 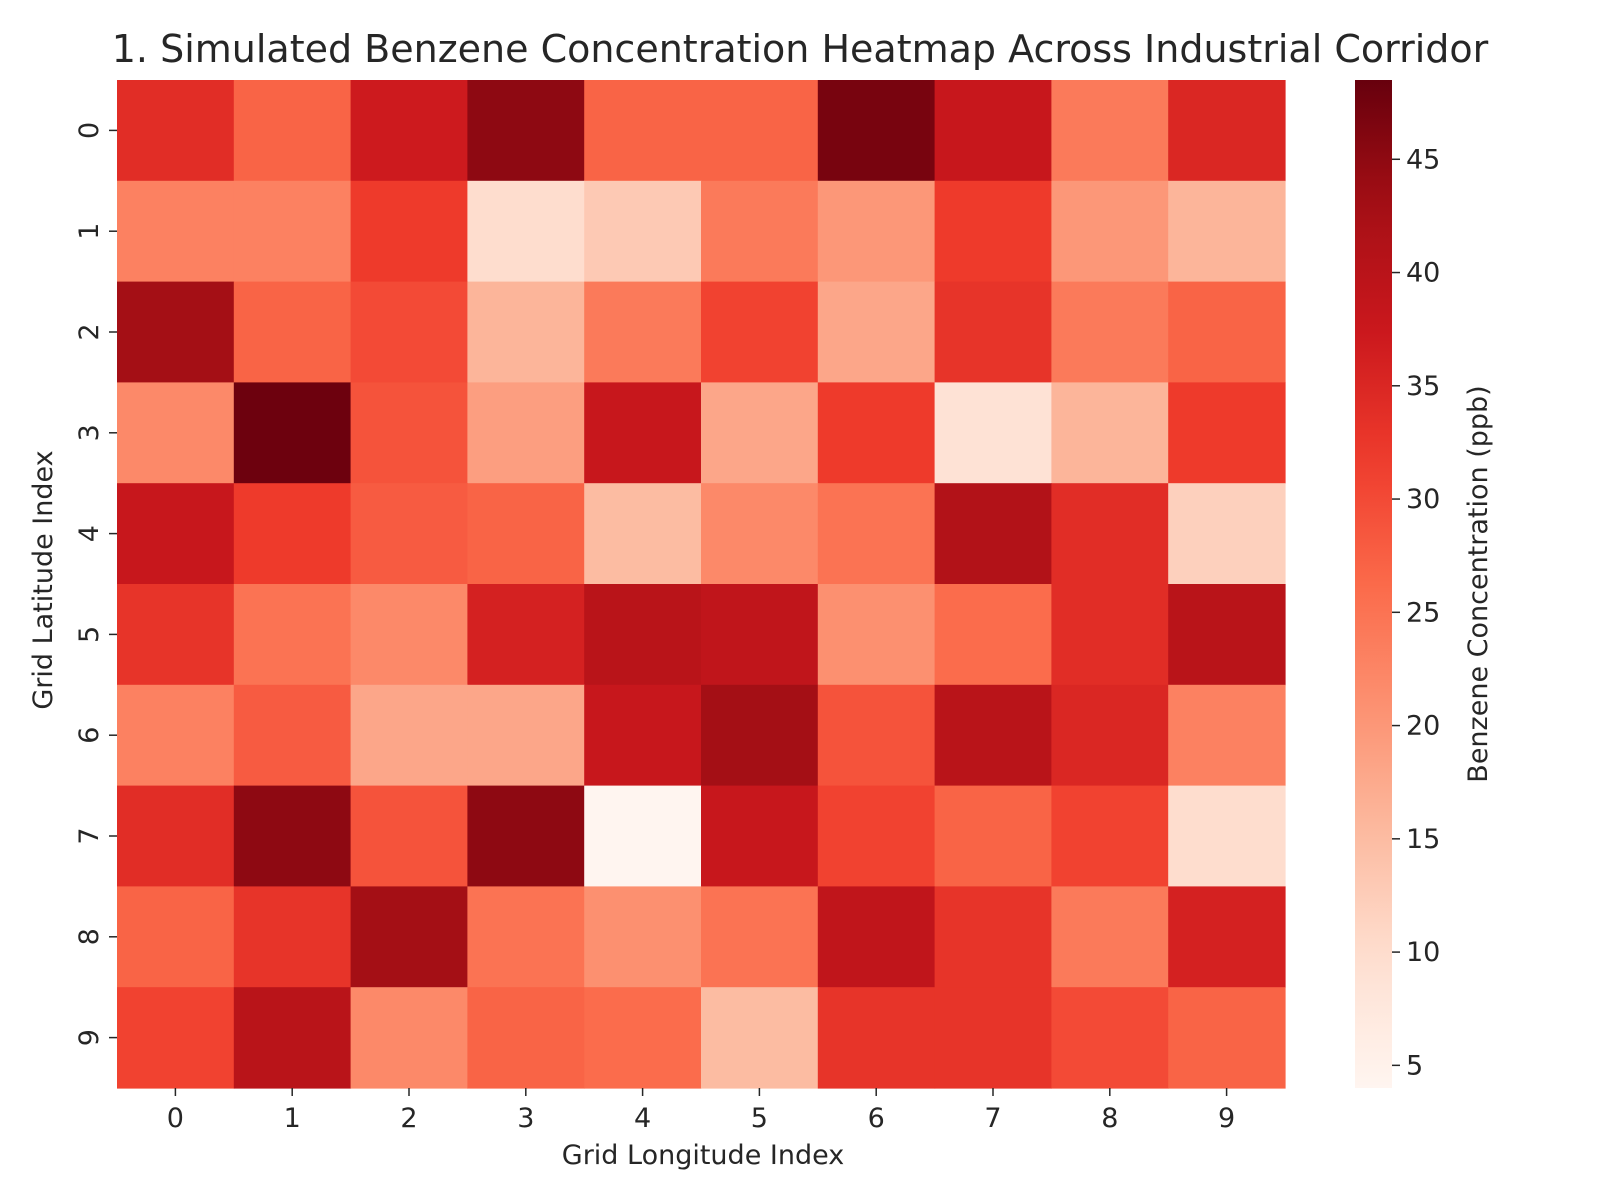 I want to click on y-tick-label: 0, so click(x=89, y=130).